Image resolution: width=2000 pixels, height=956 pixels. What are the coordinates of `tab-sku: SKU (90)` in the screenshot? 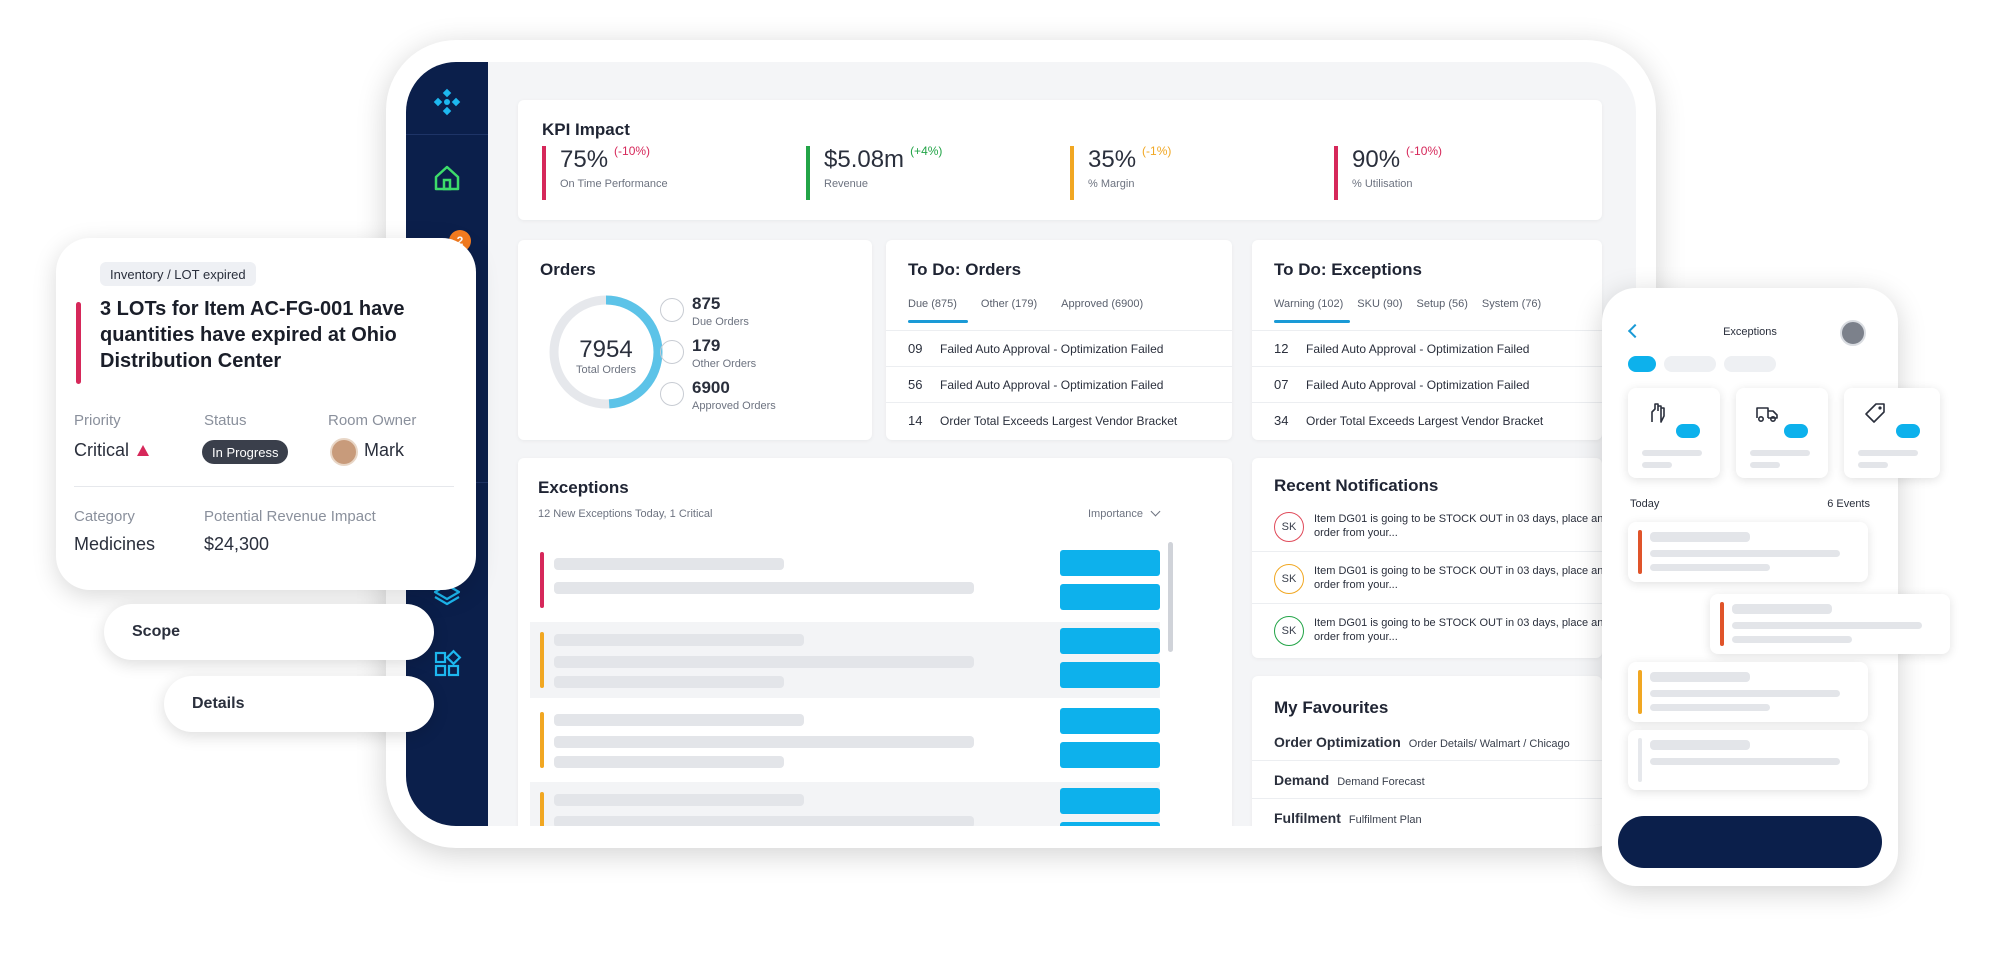 It's located at (1380, 304).